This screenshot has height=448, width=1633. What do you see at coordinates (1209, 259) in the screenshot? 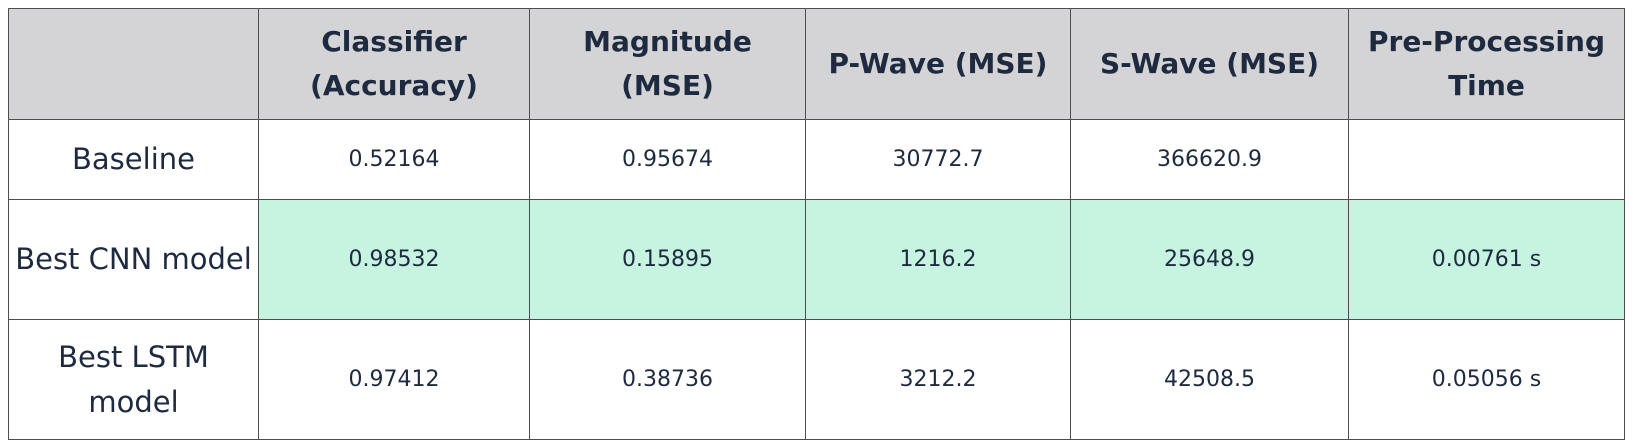
I see `cell-s-wave: 25648.9` at bounding box center [1209, 259].